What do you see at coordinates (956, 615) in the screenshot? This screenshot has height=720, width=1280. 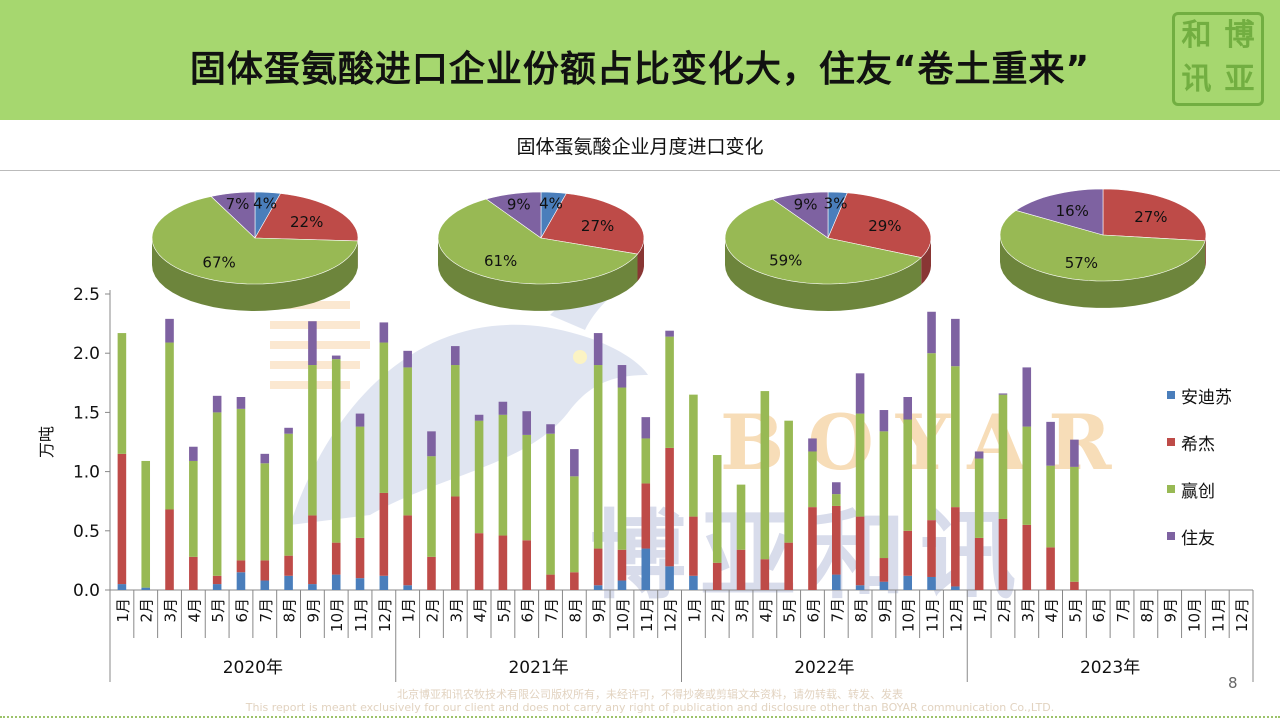 I see `month-tick-label: 12月` at bounding box center [956, 615].